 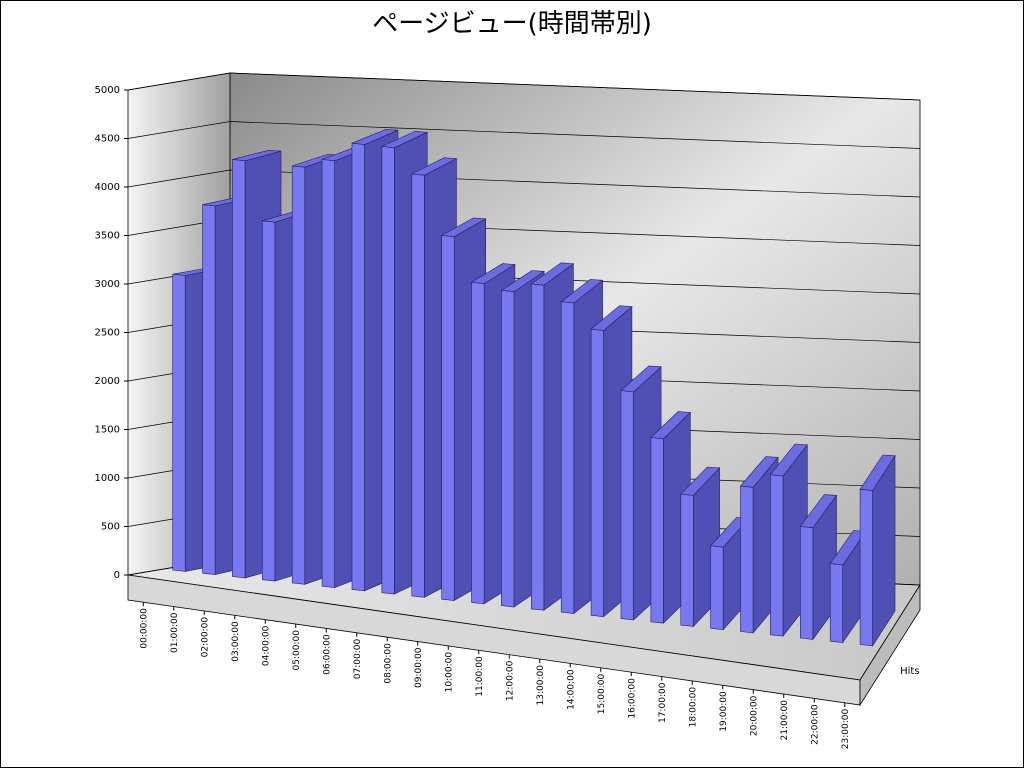 I want to click on y-tick-label: 2000, so click(x=107, y=381).